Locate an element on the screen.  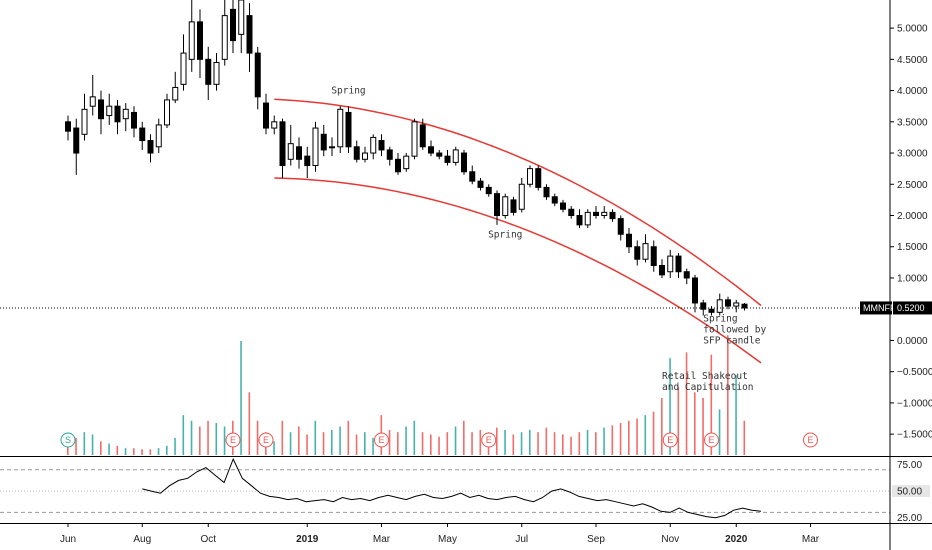
rsi-tick-label: 75.00 is located at coordinates (909, 465).